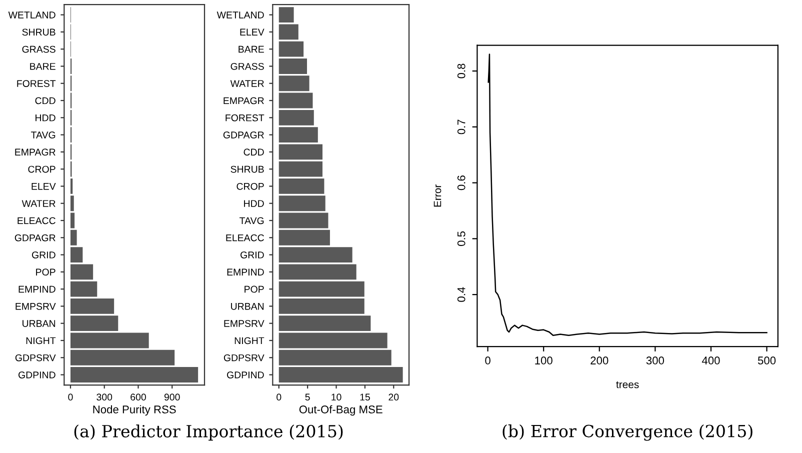 This screenshot has height=453, width=802. What do you see at coordinates (627, 384) in the screenshot?
I see `x-axis-title: trees` at bounding box center [627, 384].